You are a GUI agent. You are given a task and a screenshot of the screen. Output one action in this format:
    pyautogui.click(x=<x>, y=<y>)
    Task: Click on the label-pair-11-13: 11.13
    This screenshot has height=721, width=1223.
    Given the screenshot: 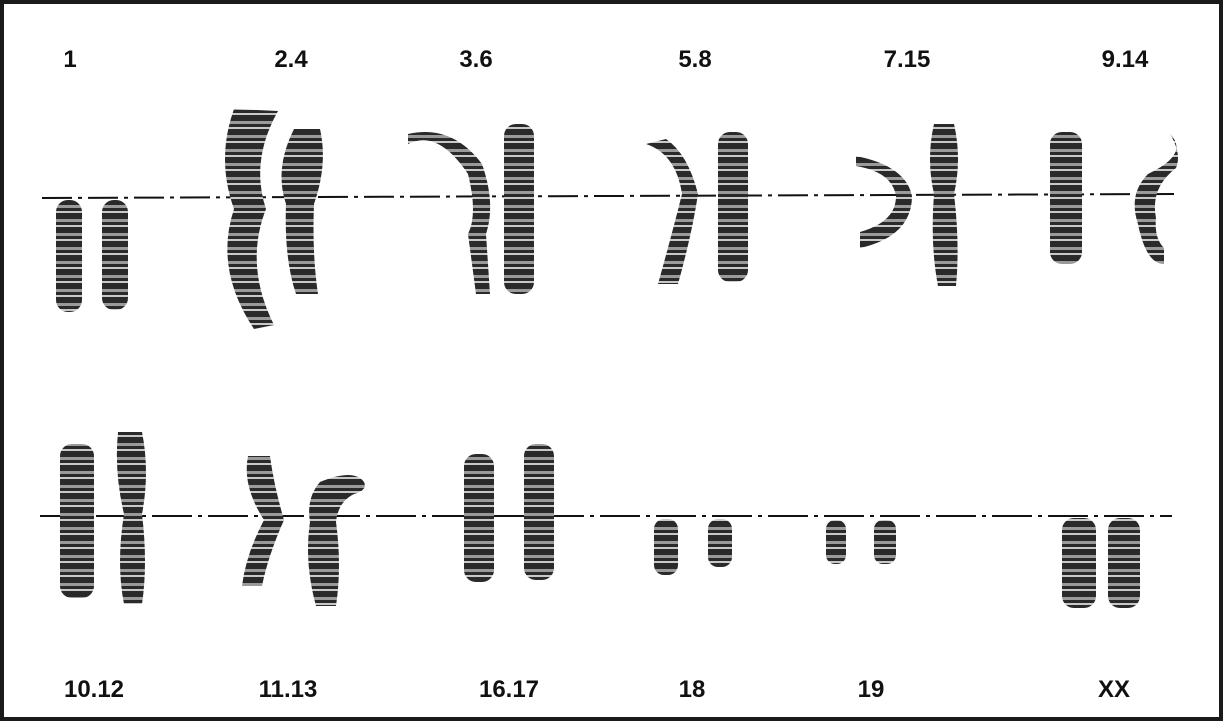 What is the action you would take?
    pyautogui.click(x=288, y=689)
    